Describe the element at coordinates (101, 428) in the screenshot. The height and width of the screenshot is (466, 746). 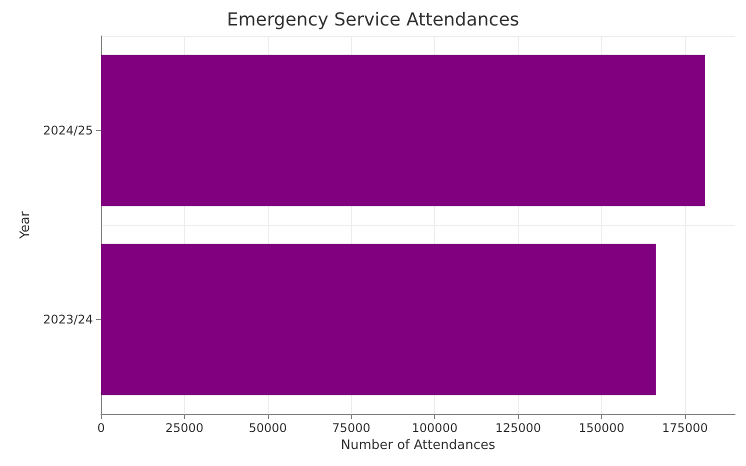
I see `x-tick-label: 0` at that location.